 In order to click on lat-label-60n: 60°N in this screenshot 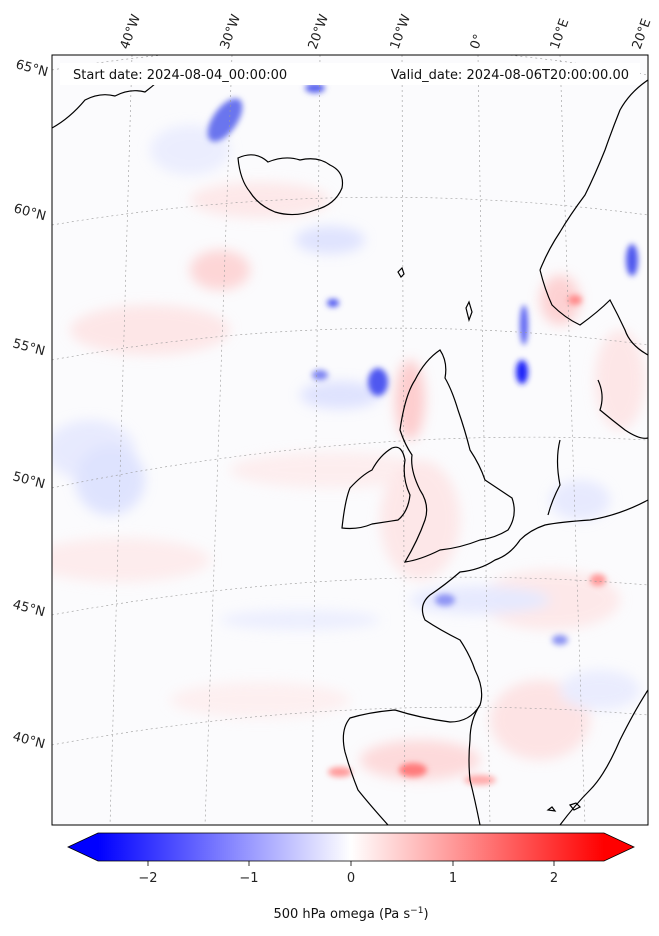, I will do `click(30, 212)`.